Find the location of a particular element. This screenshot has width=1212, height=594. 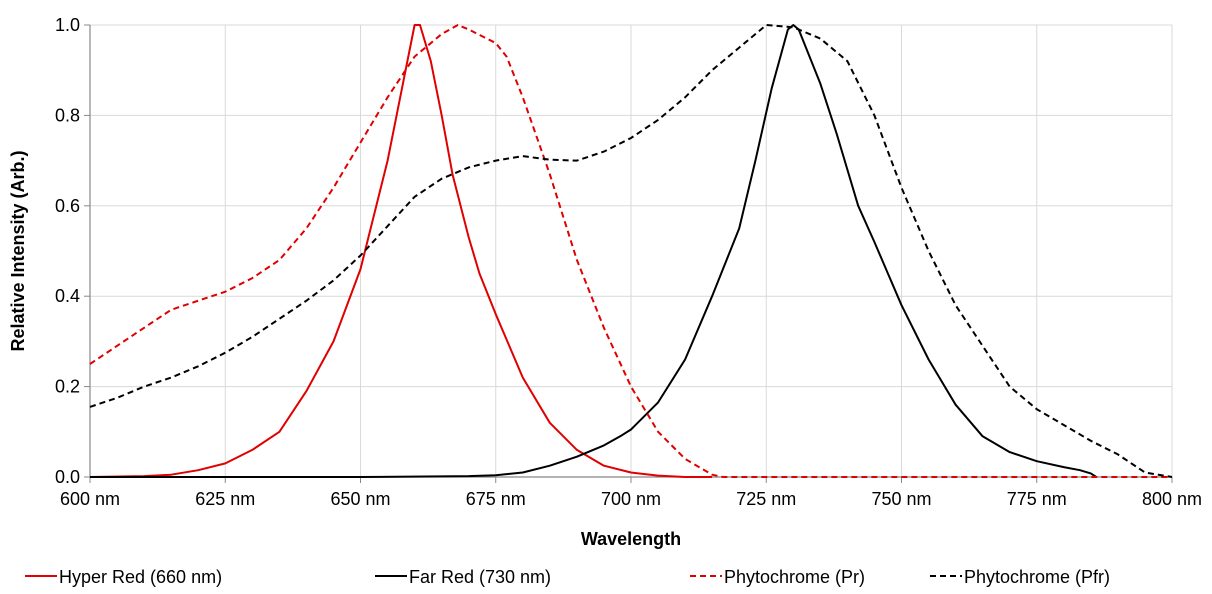

x-tick-label: 700 nm is located at coordinates (631, 499).